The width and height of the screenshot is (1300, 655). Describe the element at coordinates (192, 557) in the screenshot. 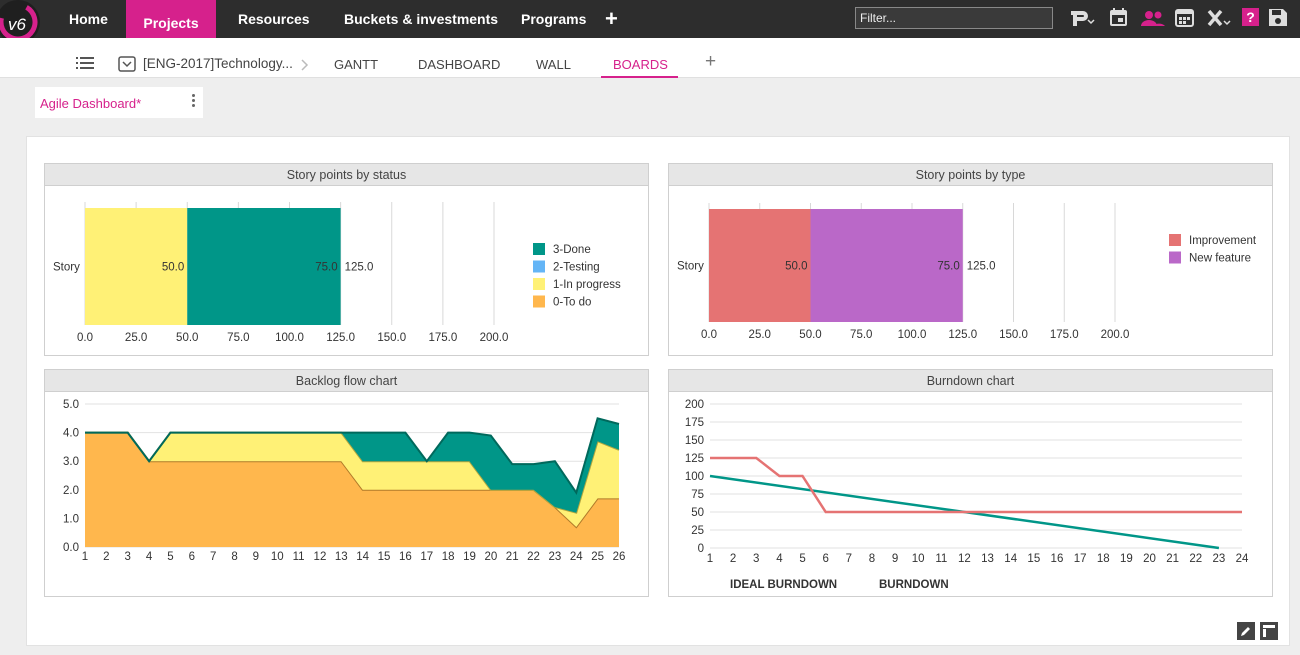

I see `x-tick-label: 6` at that location.